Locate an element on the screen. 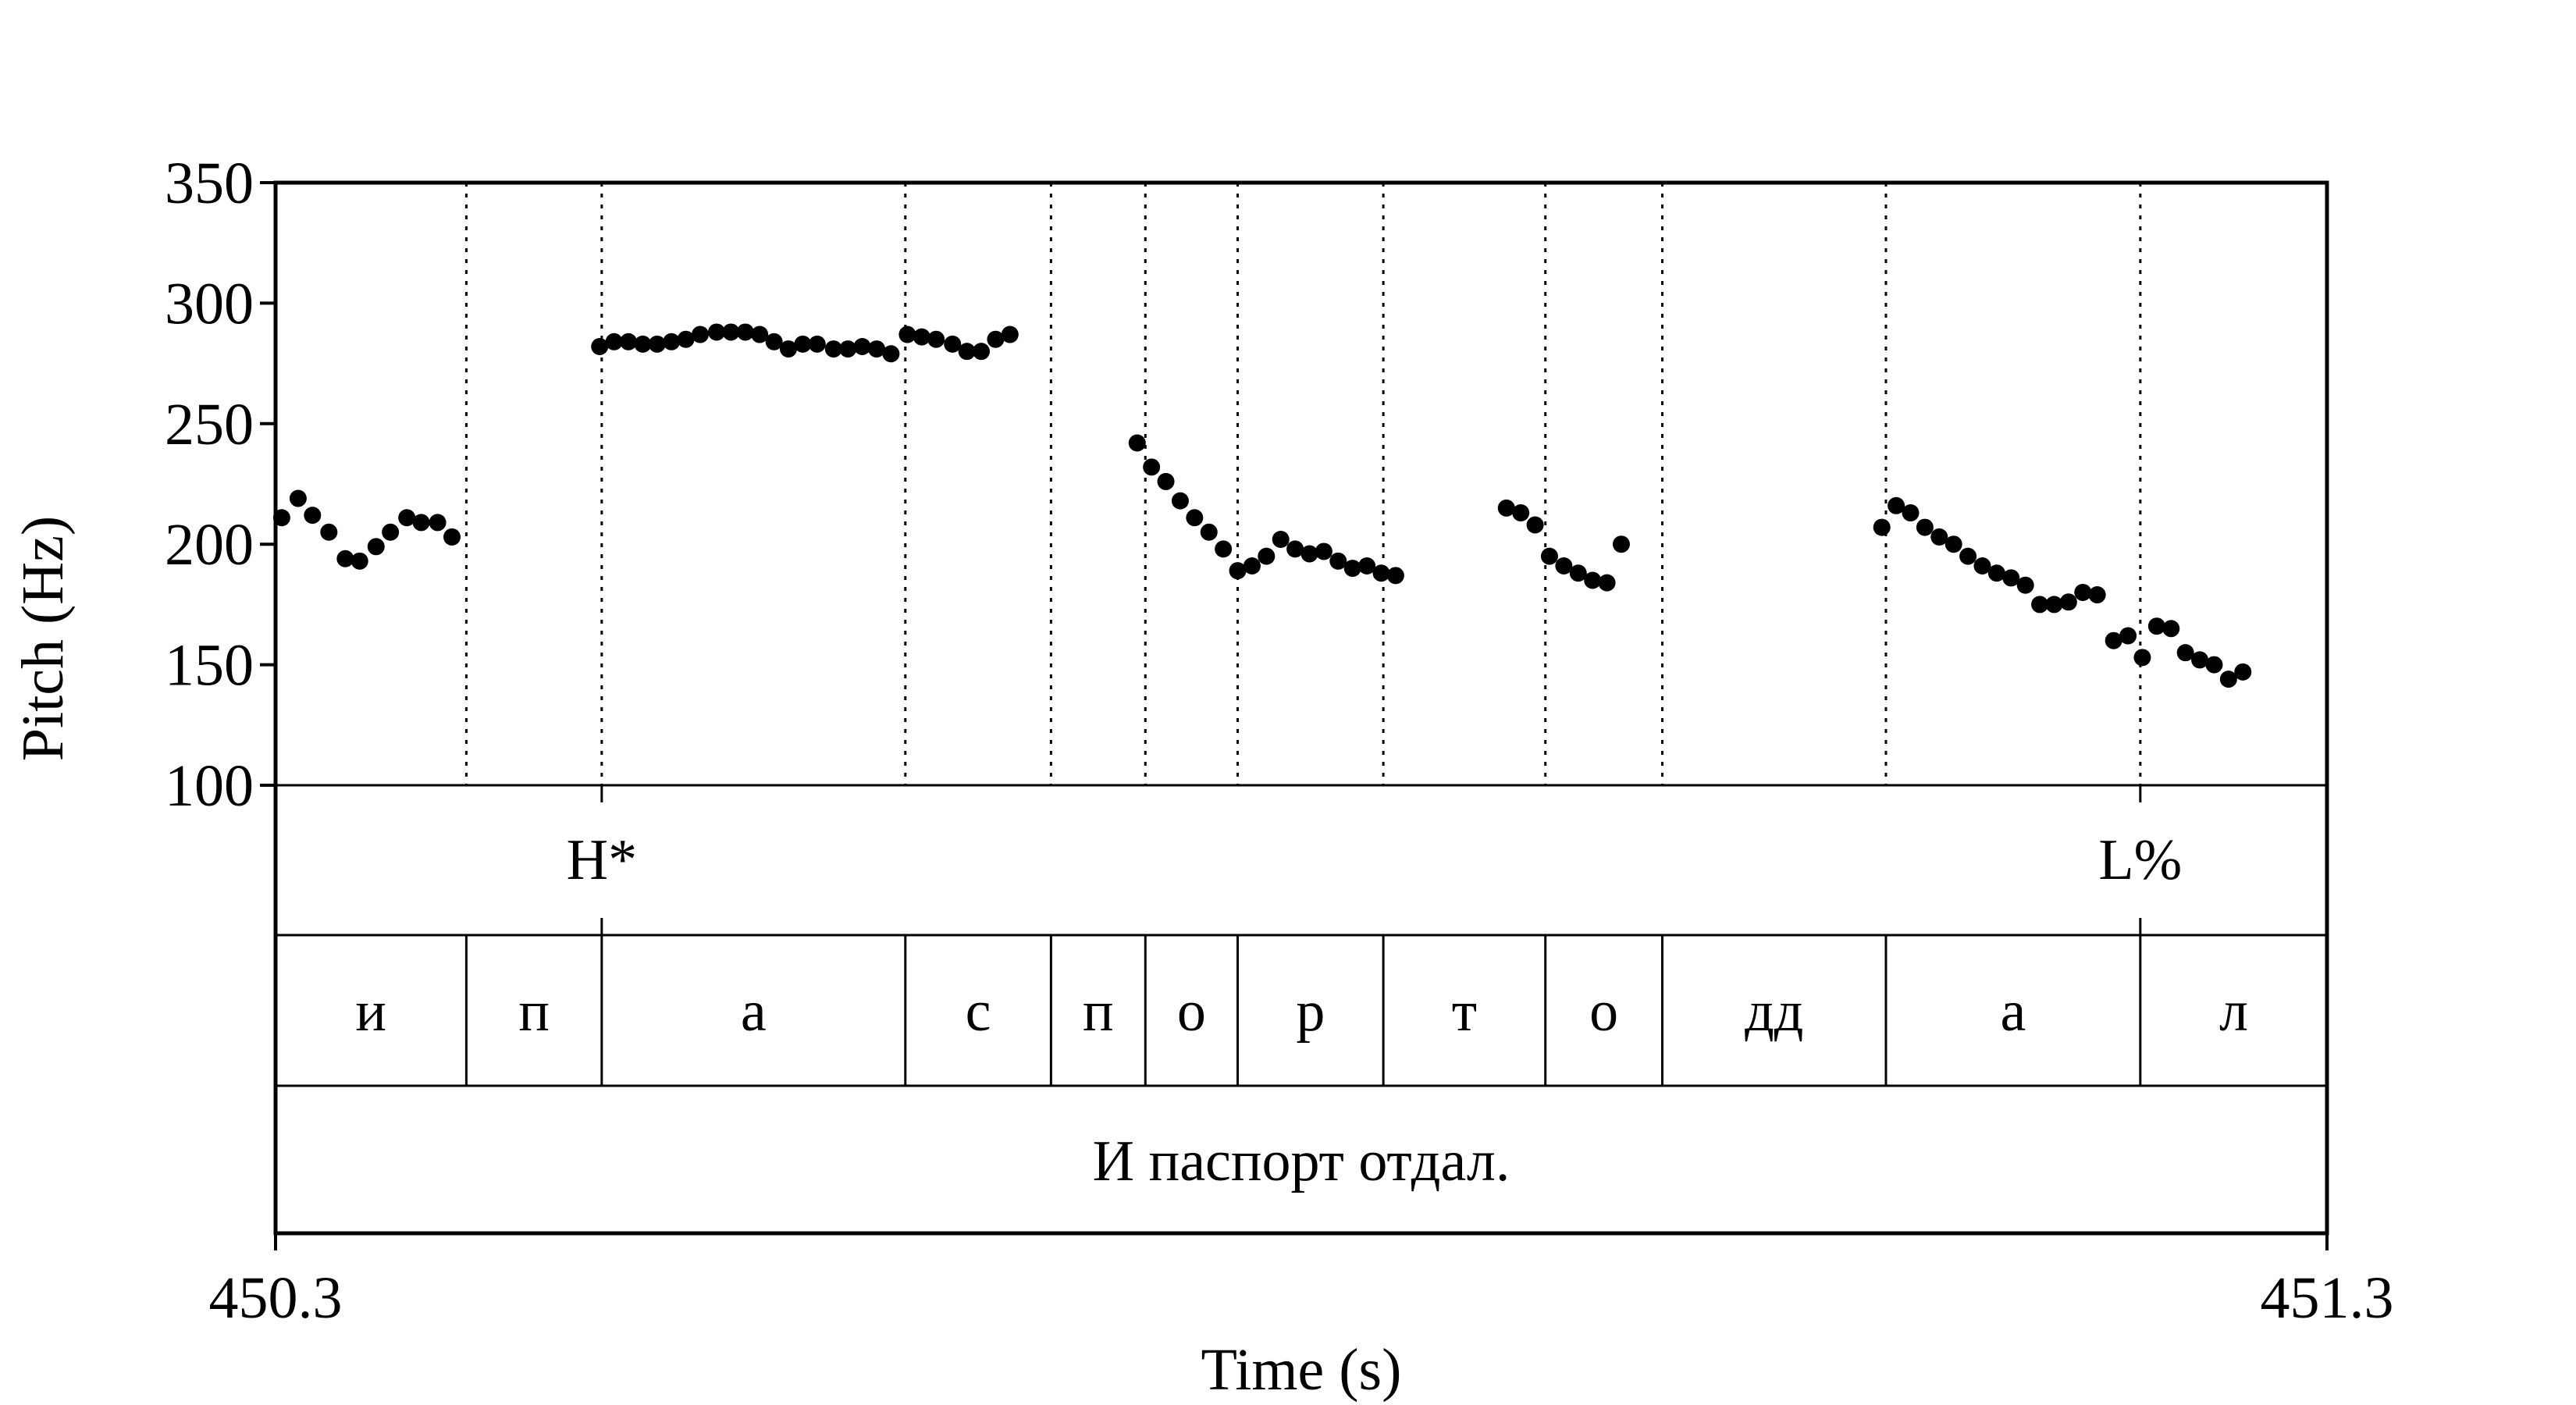 Image resolution: width=2576 pixels, height=1405 pixels. y-tick-label: 150 is located at coordinates (210, 666).